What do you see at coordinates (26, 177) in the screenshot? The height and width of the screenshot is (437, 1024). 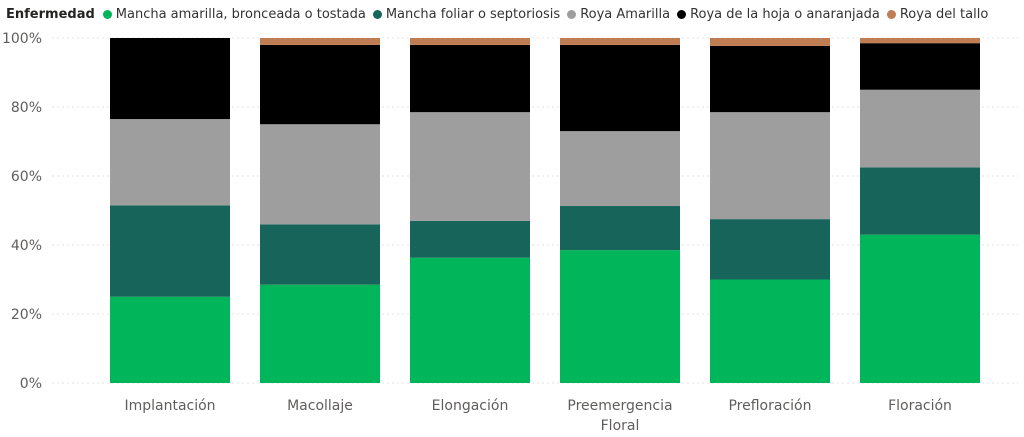 I see `y-tick-label: 60%` at bounding box center [26, 177].